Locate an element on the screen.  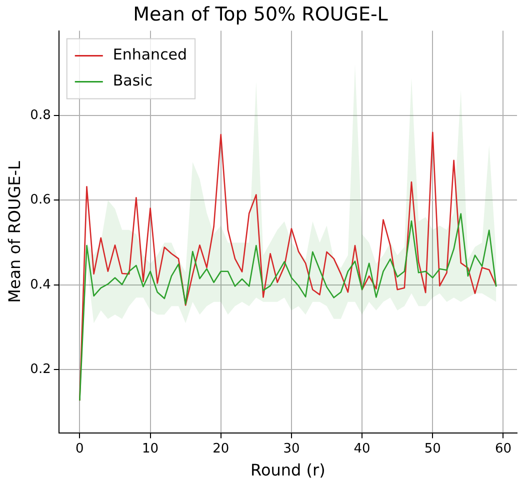
x-axis-title: Round (r) is located at coordinates (288, 470).